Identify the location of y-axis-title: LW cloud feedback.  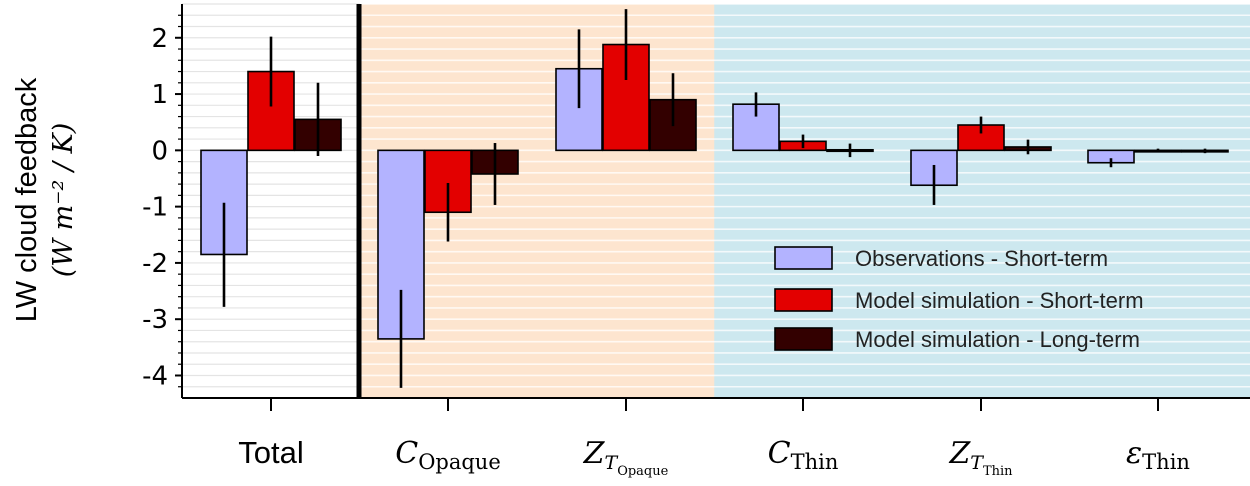
(27, 199).